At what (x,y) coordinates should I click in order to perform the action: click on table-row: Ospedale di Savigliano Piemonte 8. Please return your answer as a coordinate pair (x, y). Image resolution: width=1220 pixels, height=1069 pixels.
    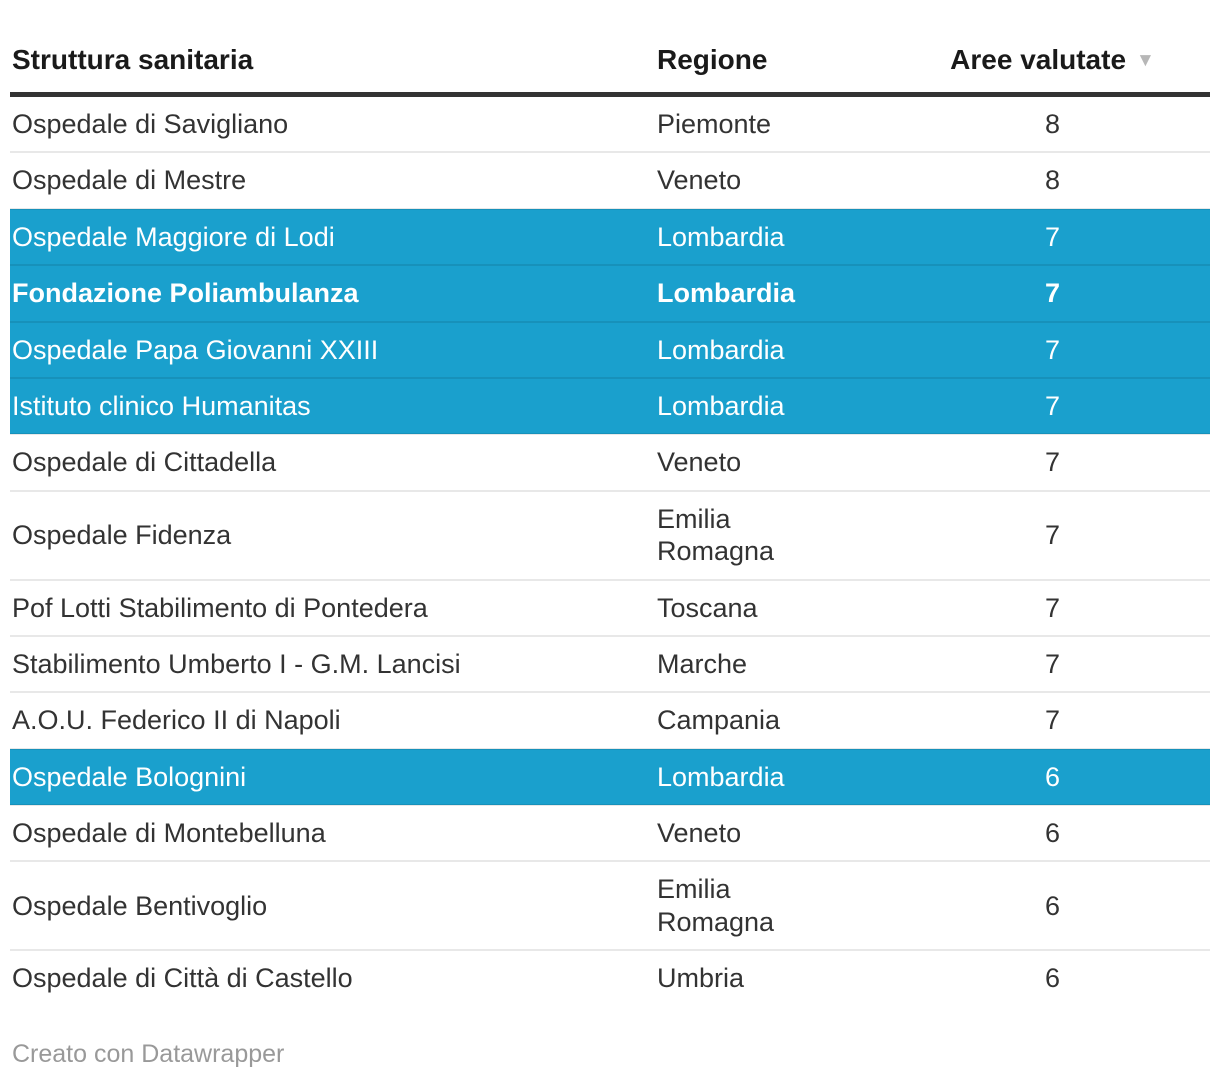
    Looking at the image, I should click on (610, 124).